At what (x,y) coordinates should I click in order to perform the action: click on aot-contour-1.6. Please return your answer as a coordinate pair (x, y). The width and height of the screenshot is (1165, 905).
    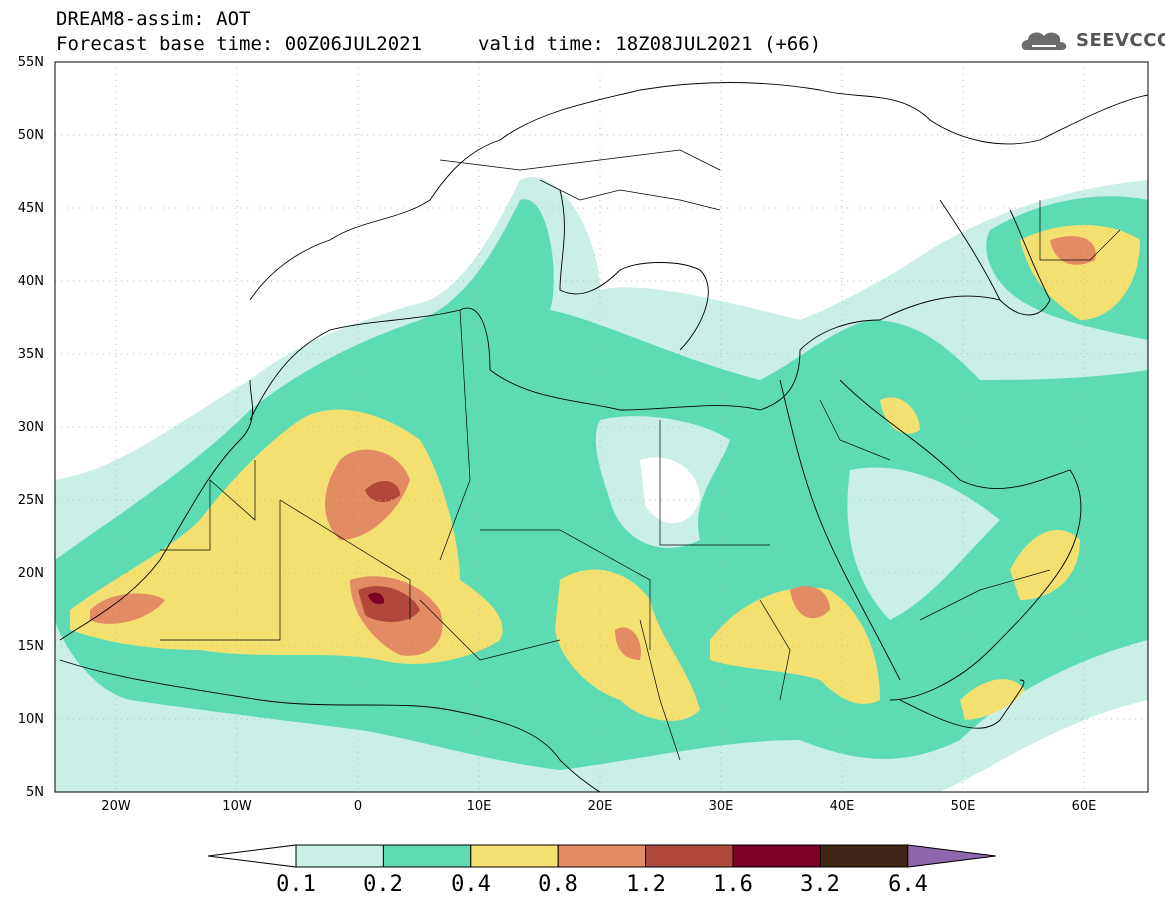
    Looking at the image, I should click on (376, 598).